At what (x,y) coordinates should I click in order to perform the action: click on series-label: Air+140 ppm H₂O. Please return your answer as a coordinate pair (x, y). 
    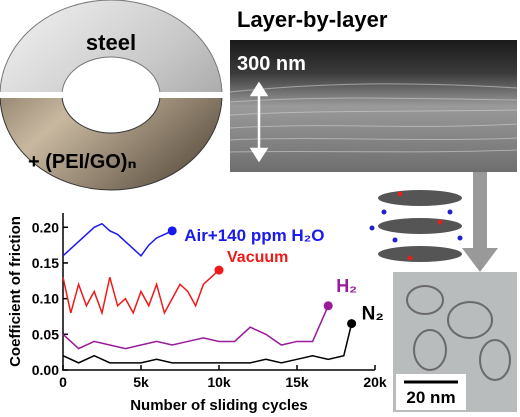
    Looking at the image, I should click on (254, 235).